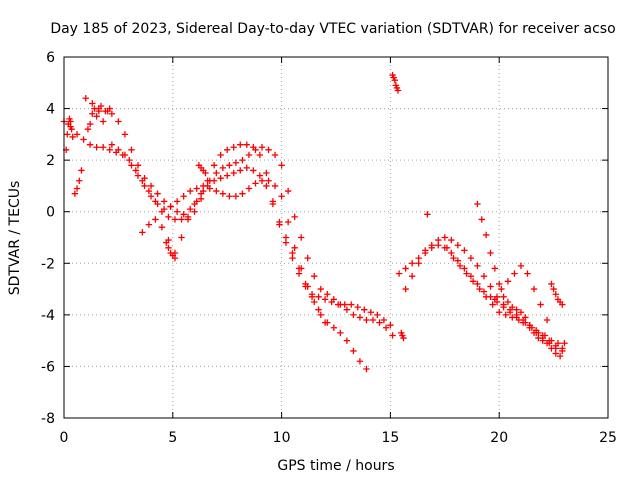 The width and height of the screenshot is (640, 480). What do you see at coordinates (390, 438) in the screenshot?
I see `x-tick-label: 15` at bounding box center [390, 438].